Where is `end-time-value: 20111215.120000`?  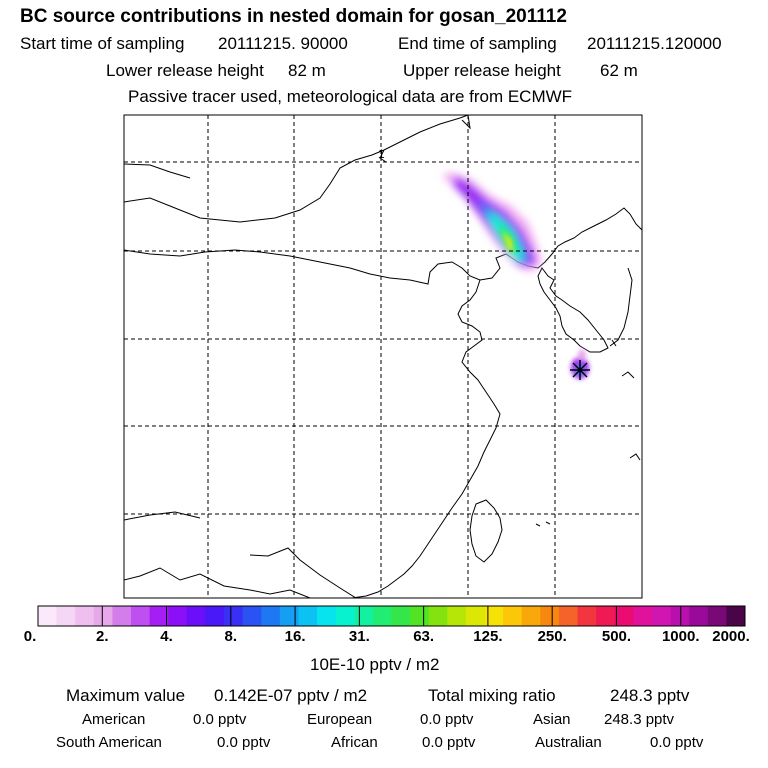 end-time-value: 20111215.120000 is located at coordinates (654, 43).